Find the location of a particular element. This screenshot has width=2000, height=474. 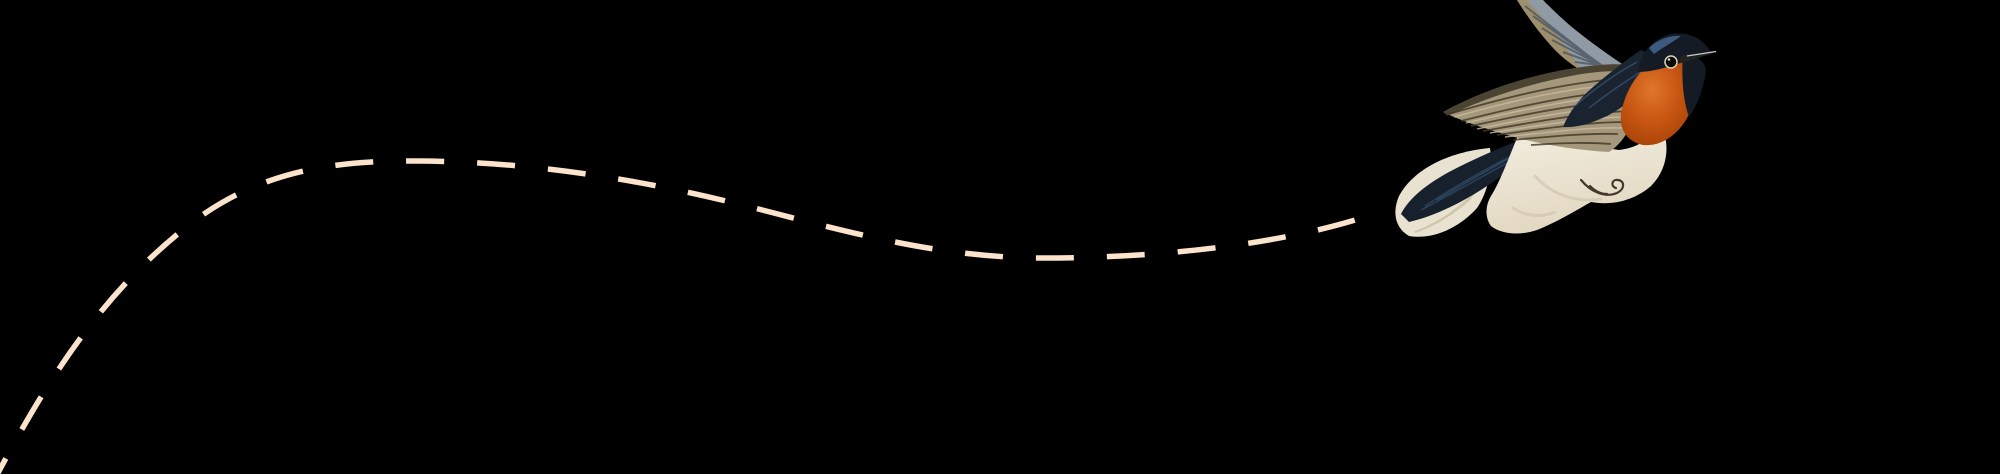

belly-shadow is located at coordinates (1557, 195).